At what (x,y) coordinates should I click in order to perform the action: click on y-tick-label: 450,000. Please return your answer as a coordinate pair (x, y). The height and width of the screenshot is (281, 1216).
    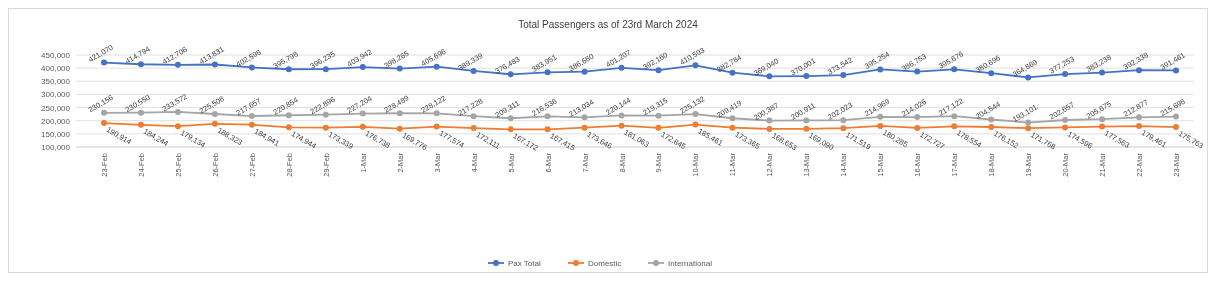
    Looking at the image, I should click on (56, 55).